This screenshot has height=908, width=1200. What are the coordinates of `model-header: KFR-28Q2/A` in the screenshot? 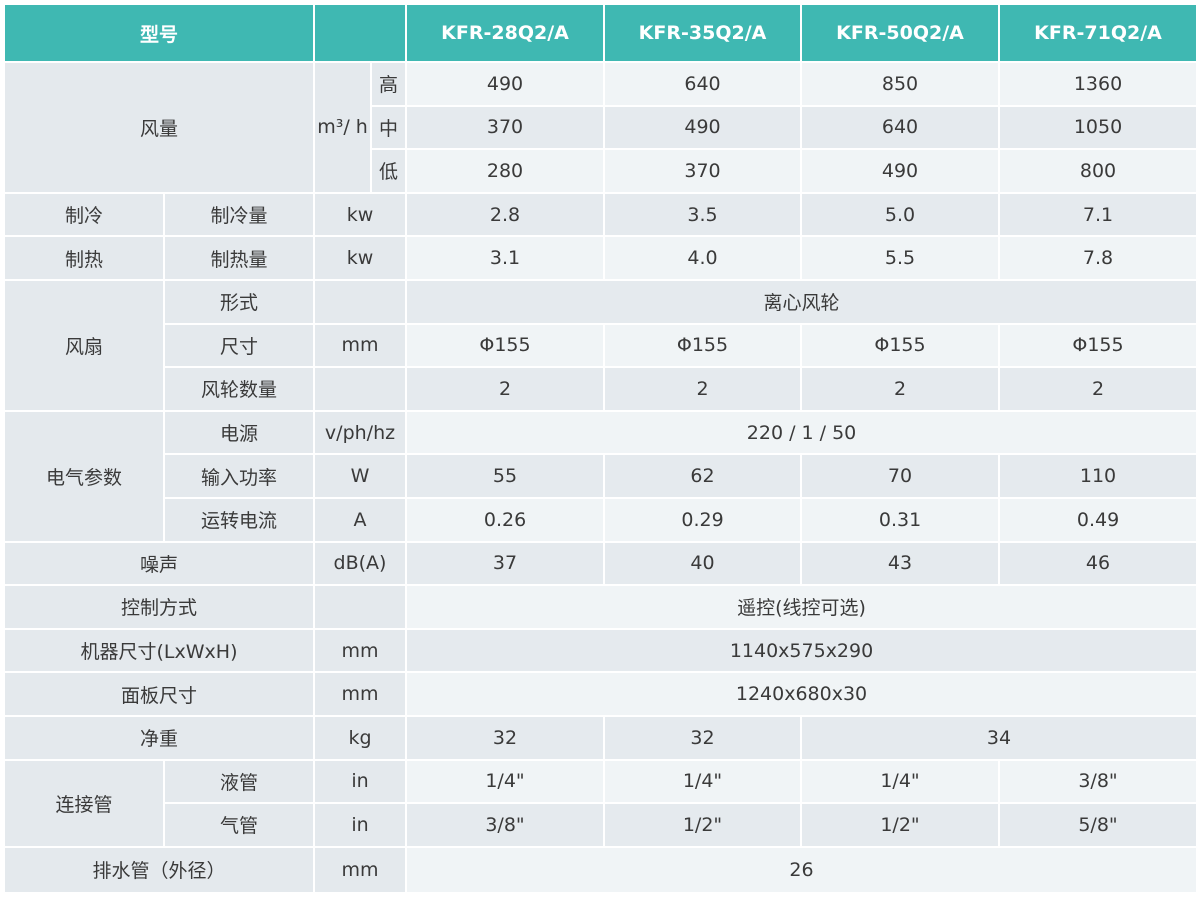 It's located at (505, 33).